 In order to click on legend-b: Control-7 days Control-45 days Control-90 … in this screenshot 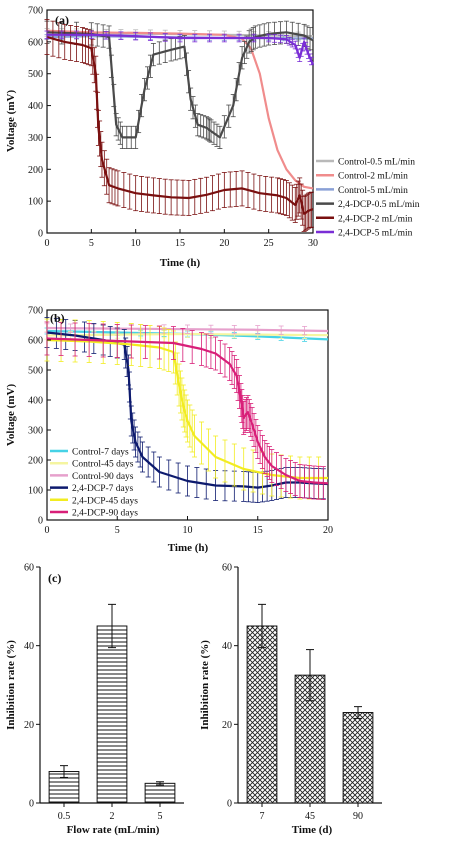, I will do `click(94, 483)`.